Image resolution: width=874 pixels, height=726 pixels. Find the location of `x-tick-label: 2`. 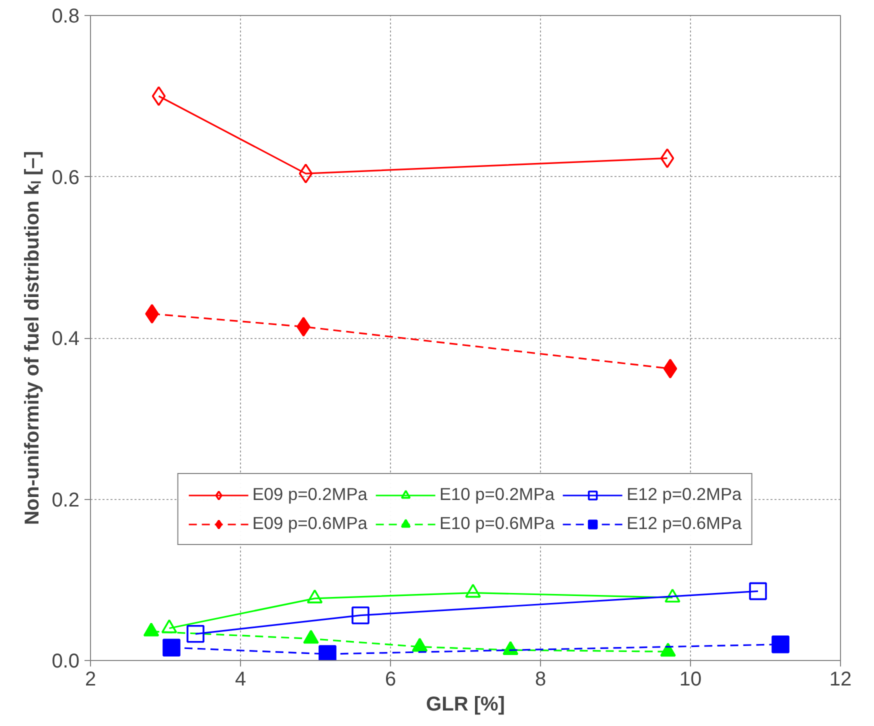

x-tick-label: 2 is located at coordinates (90, 679).